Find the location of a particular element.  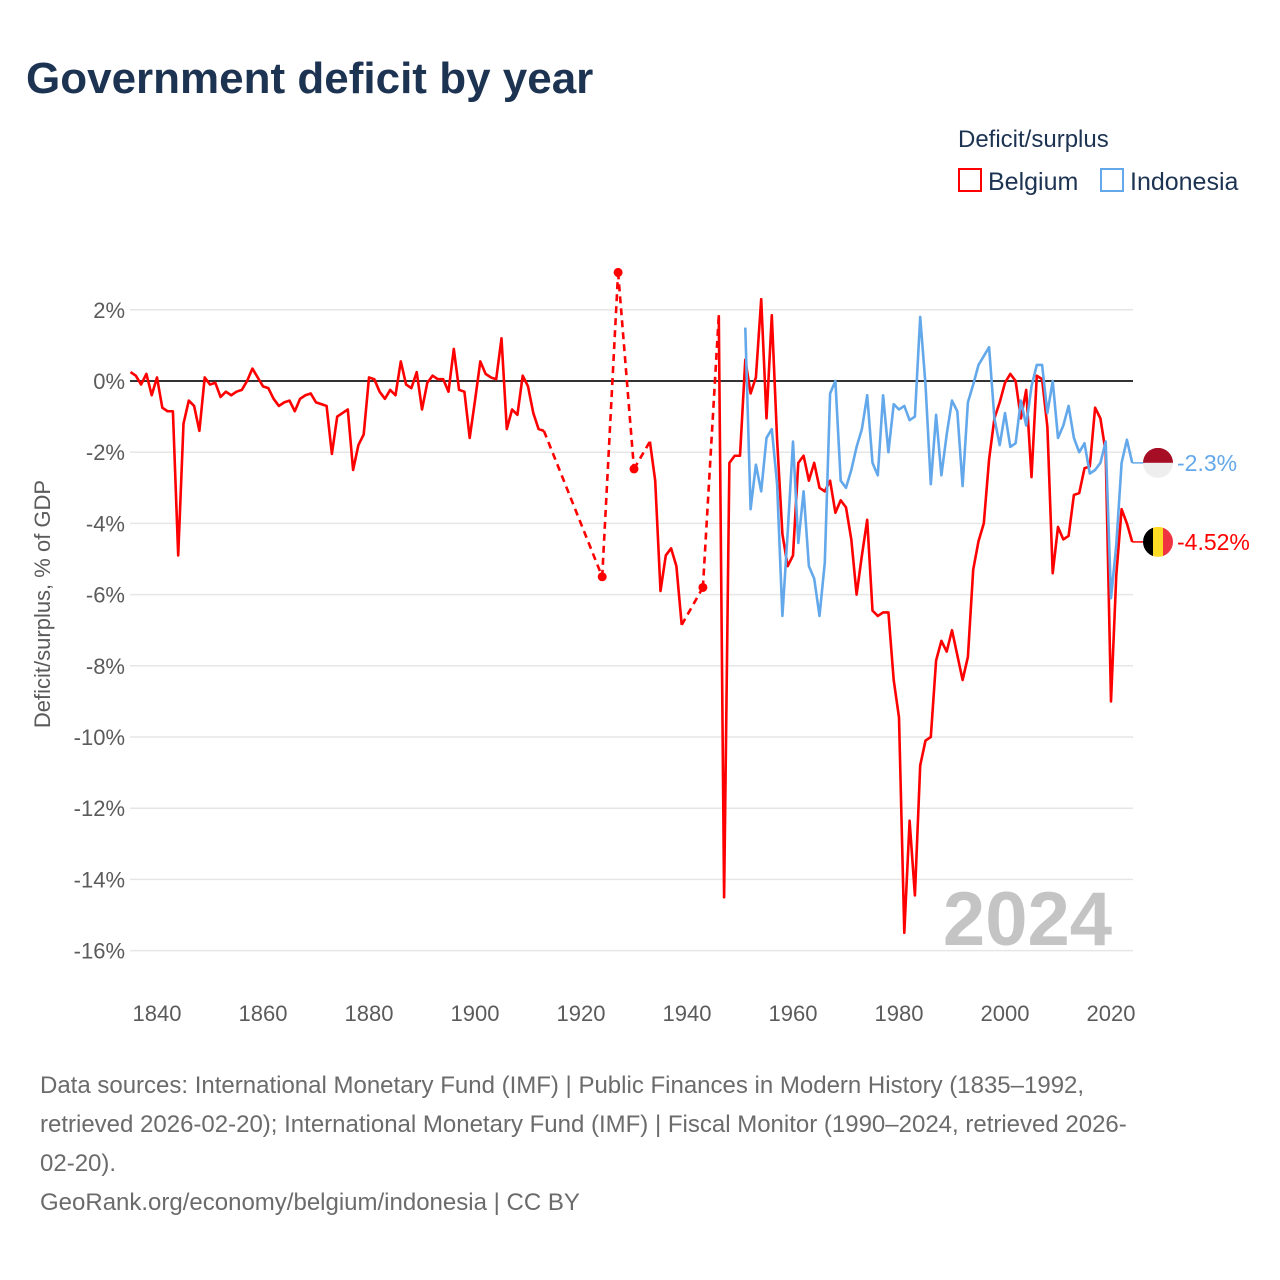

y-tick-label: -2% is located at coordinates (105, 452).